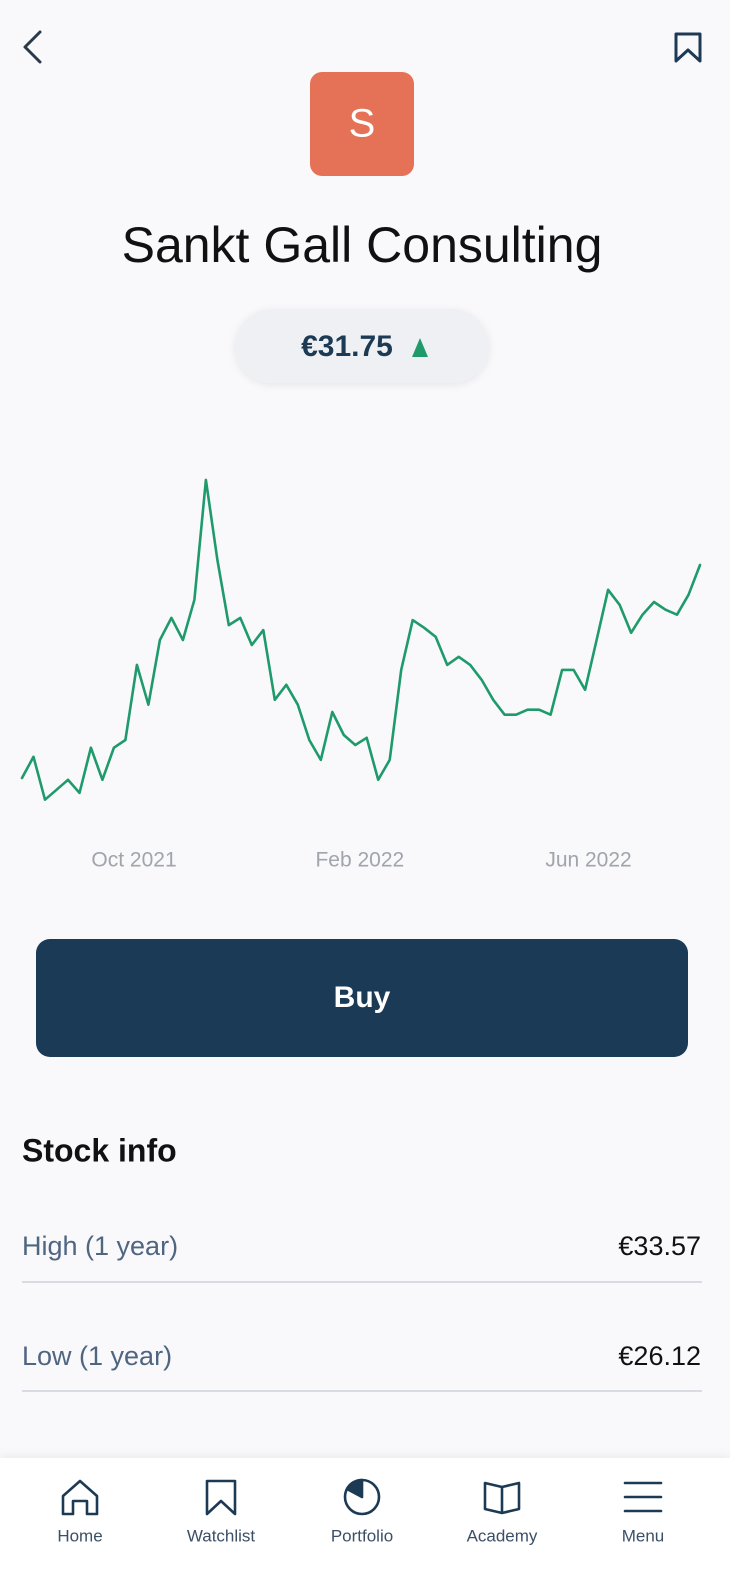  I want to click on x-tick-label: Oct 2021, so click(133, 860).